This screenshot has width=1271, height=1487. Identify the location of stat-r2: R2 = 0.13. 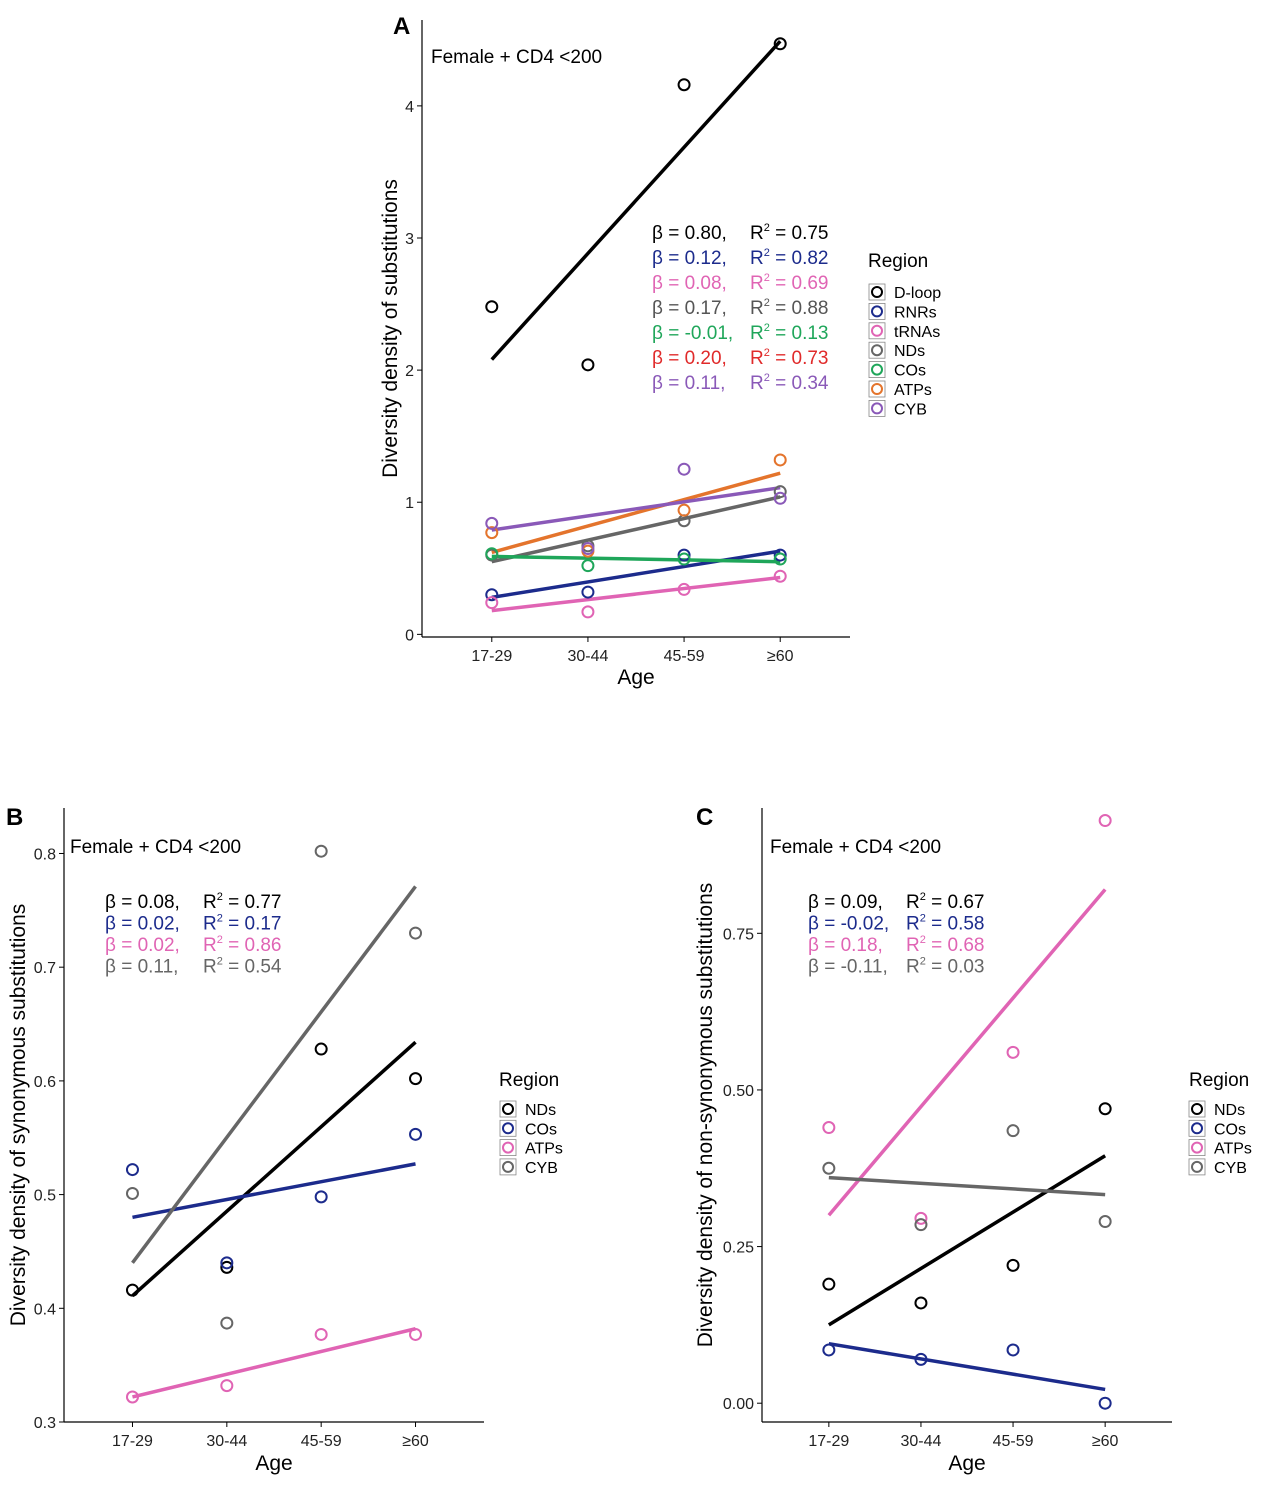
(789, 333).